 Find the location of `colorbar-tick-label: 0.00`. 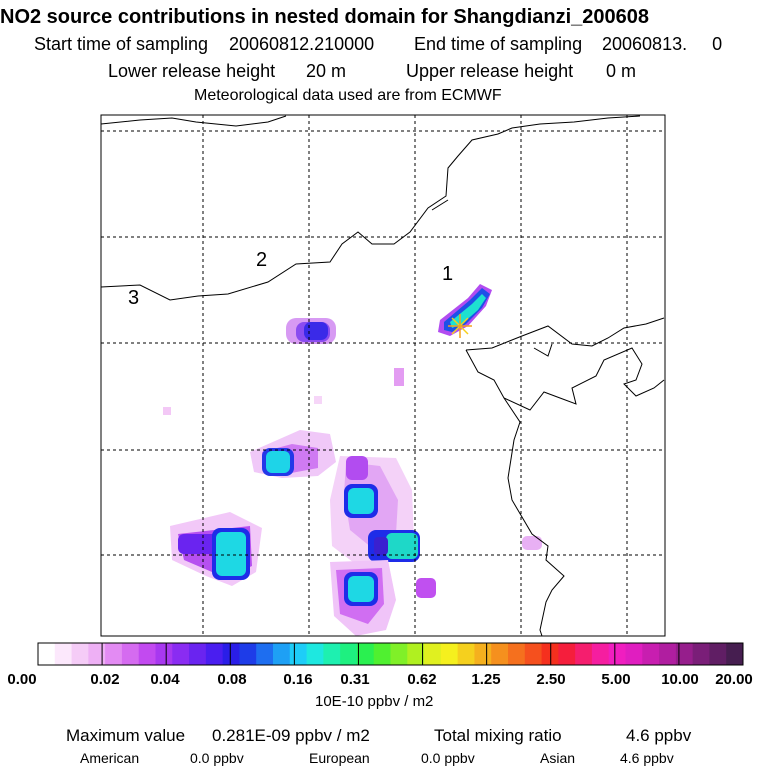

colorbar-tick-label: 0.00 is located at coordinates (22, 679).